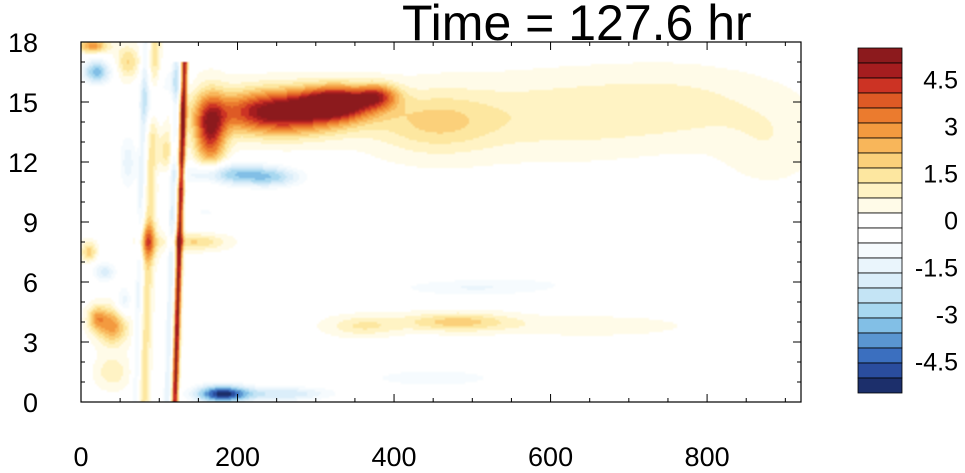 This screenshot has height=473, width=965. What do you see at coordinates (951, 127) in the screenshot?
I see `colorbar-label: 3` at bounding box center [951, 127].